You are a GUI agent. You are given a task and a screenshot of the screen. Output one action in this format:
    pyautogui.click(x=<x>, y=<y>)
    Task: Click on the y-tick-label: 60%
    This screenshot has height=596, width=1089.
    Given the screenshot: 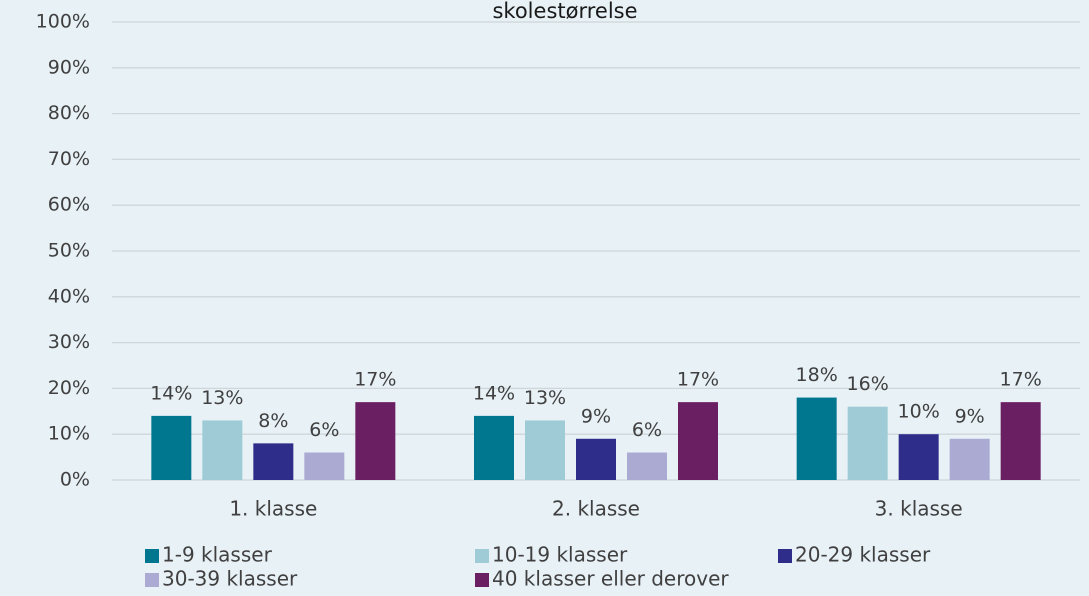 What is the action you would take?
    pyautogui.click(x=69, y=205)
    